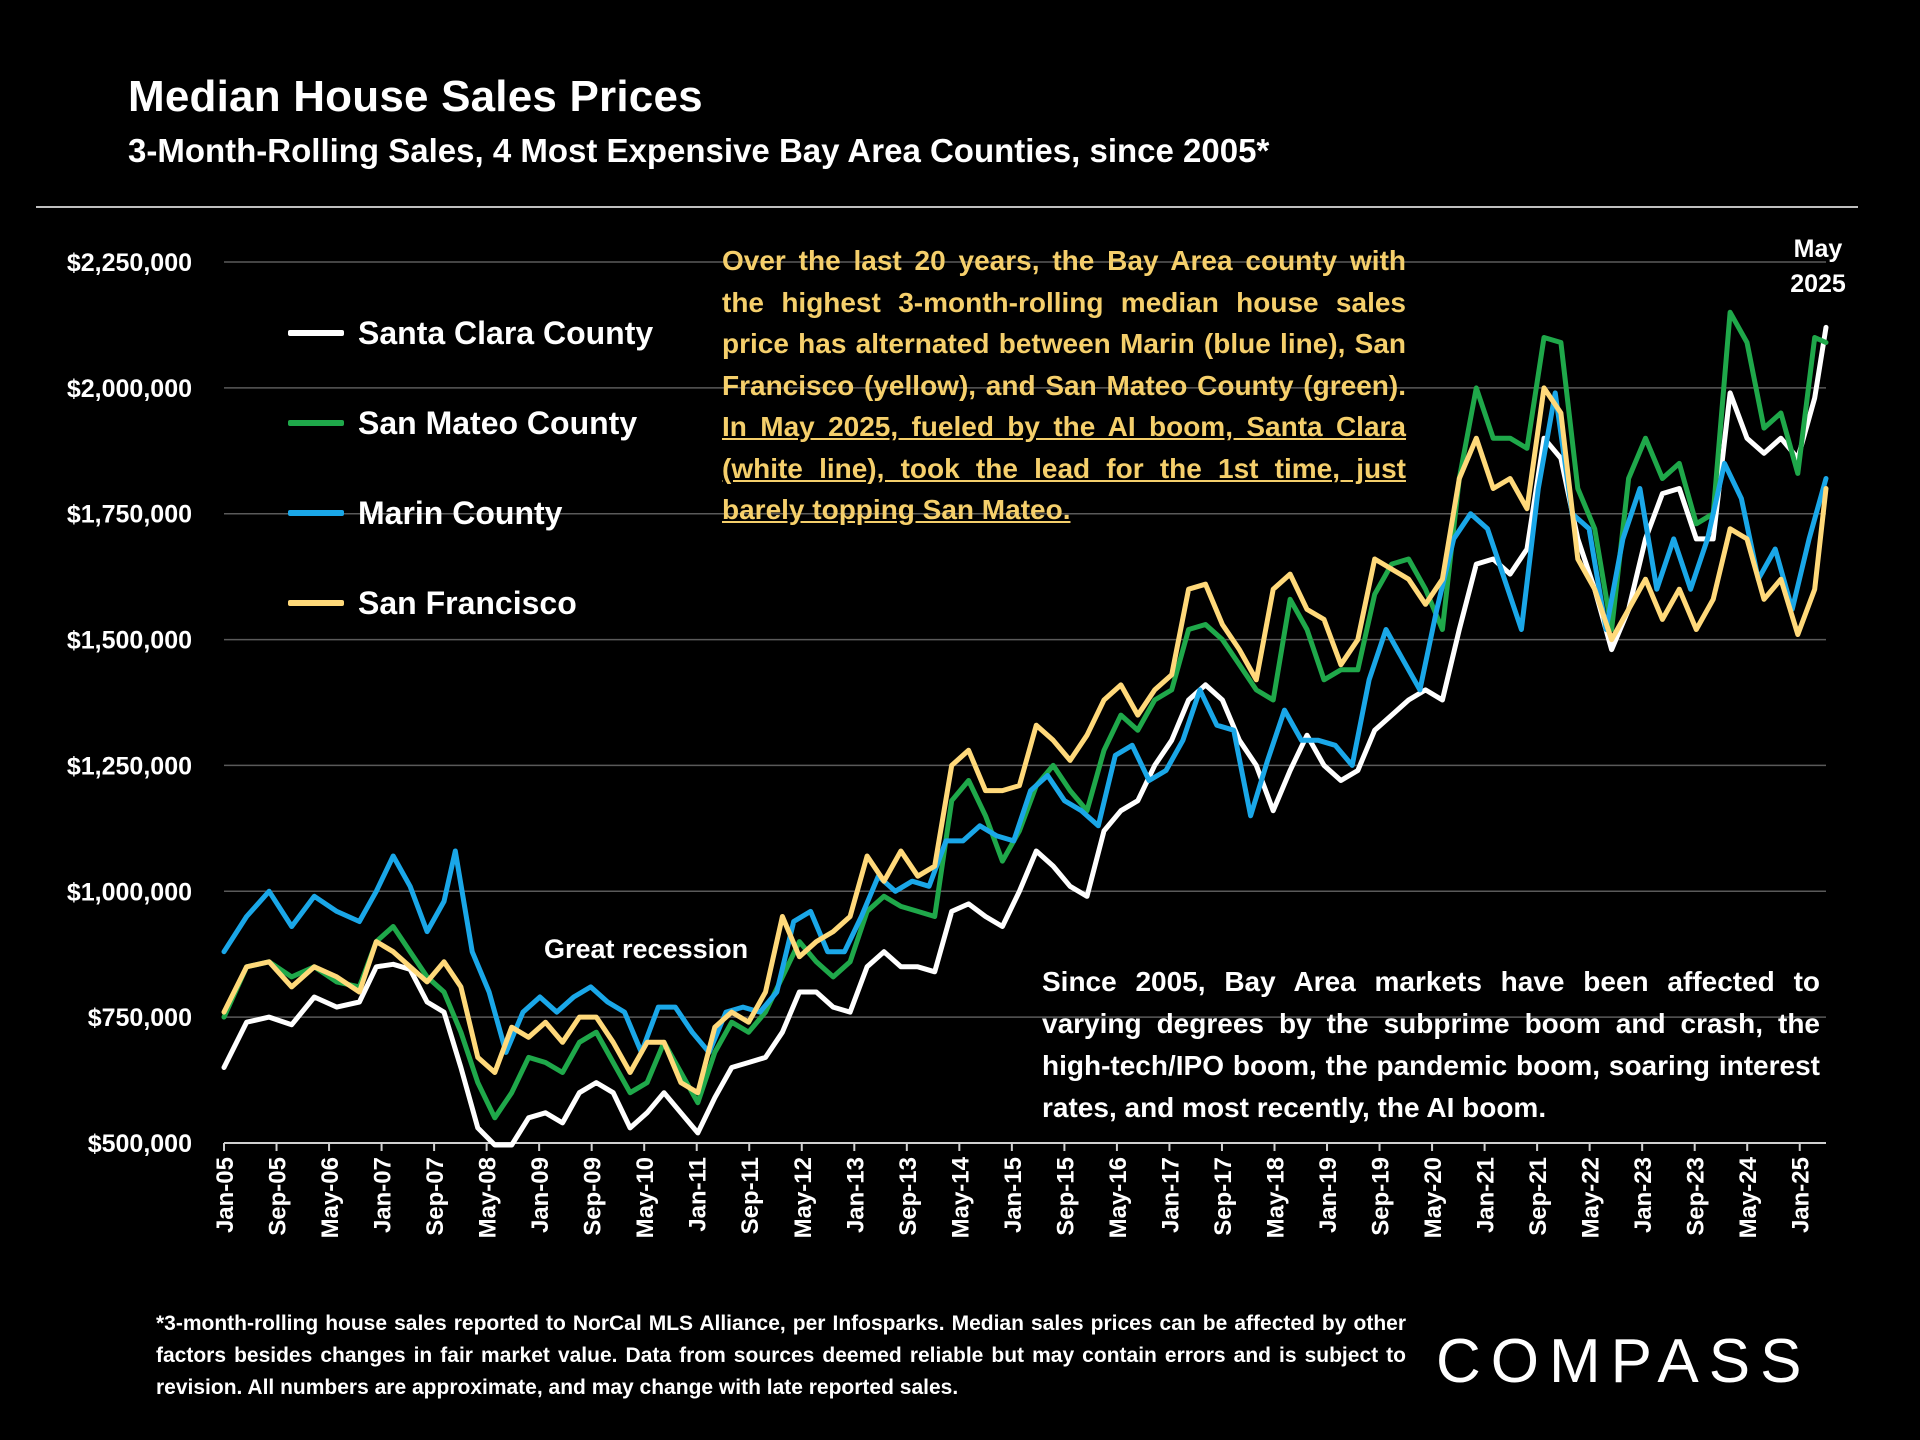  Describe the element at coordinates (129, 641) in the screenshot. I see `y-tick-label: $1,500,000` at that location.